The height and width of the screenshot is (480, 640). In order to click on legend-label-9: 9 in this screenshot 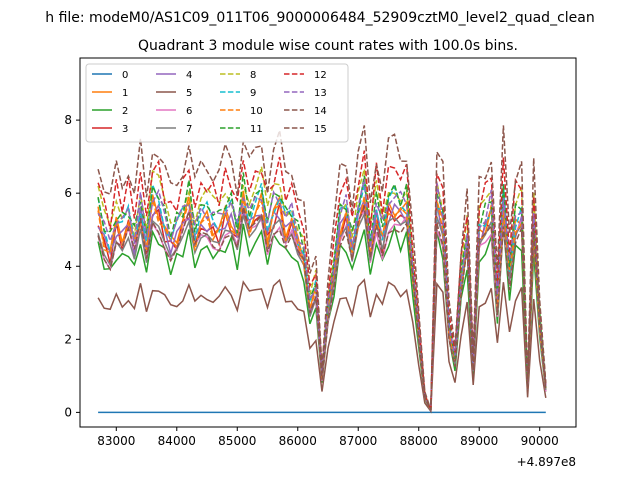, I will do `click(253, 93)`.